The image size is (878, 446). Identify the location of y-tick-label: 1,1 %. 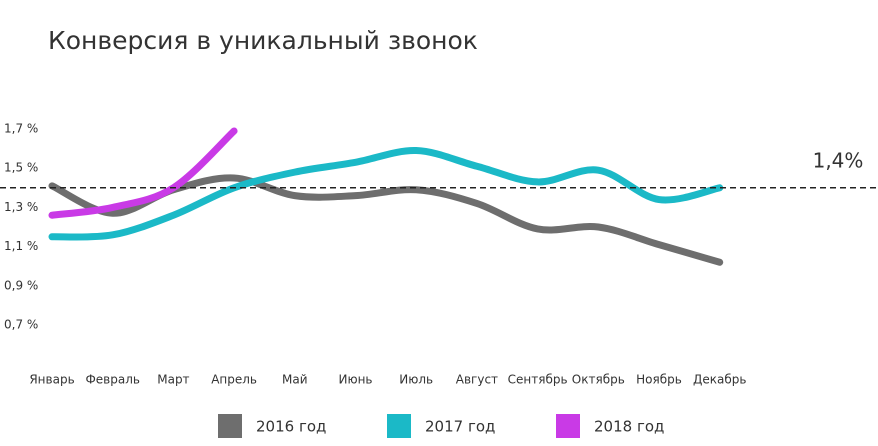
(21, 246).